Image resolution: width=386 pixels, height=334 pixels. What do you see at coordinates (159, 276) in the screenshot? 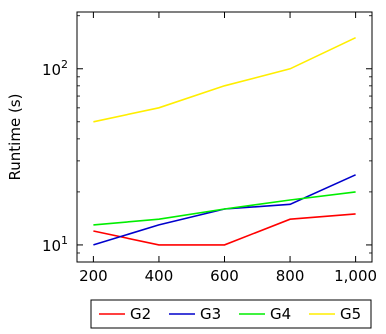
I see `x-tick-label: 400` at bounding box center [159, 276].